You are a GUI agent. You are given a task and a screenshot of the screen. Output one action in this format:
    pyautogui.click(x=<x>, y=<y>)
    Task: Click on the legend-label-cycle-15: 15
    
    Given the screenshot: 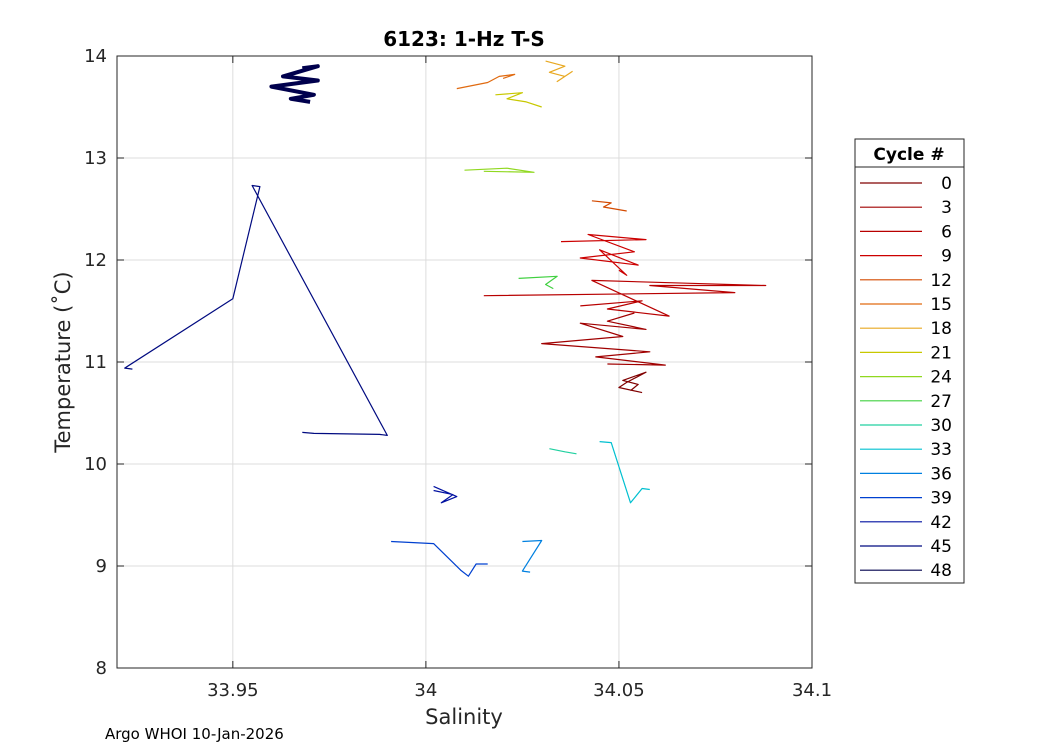 What is the action you would take?
    pyautogui.click(x=941, y=305)
    